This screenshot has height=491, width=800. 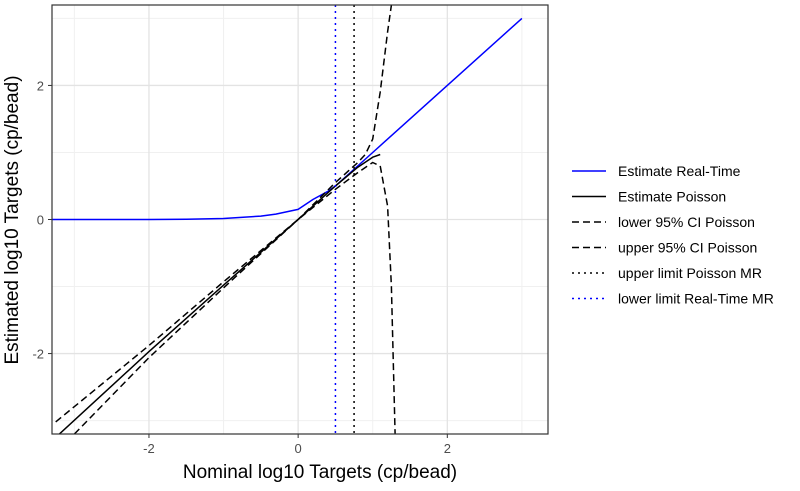 What do you see at coordinates (298, 448) in the screenshot?
I see `x-tick-label: 0` at bounding box center [298, 448].